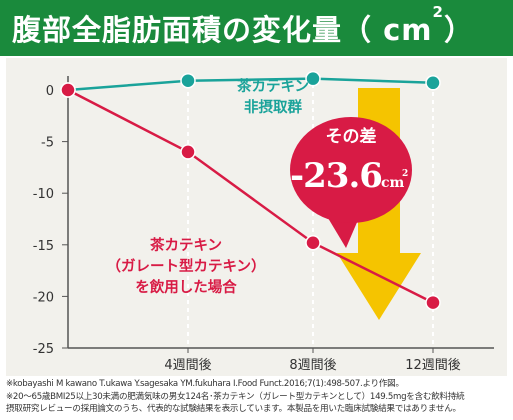 This screenshot has width=513, height=420. Describe the element at coordinates (186, 287) in the screenshot. I see `series-label-red: を飲用した場合` at that location.